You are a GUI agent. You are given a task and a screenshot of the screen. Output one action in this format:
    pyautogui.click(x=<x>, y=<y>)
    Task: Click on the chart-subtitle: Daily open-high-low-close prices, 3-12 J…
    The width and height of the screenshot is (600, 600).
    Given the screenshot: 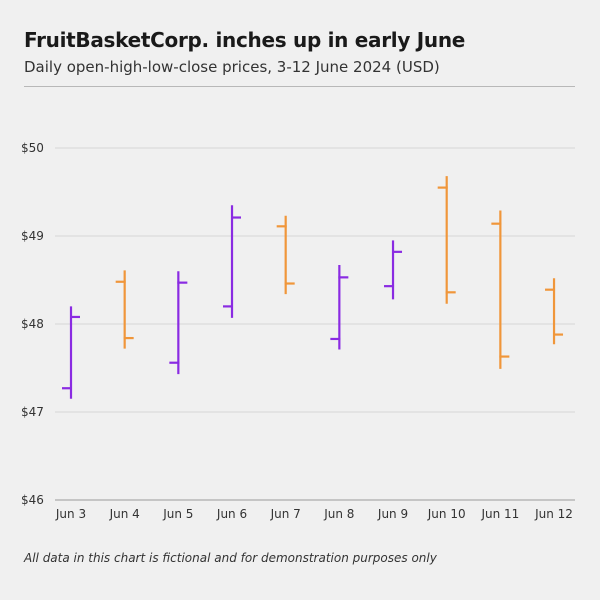 What is the action you would take?
    pyautogui.click(x=232, y=67)
    